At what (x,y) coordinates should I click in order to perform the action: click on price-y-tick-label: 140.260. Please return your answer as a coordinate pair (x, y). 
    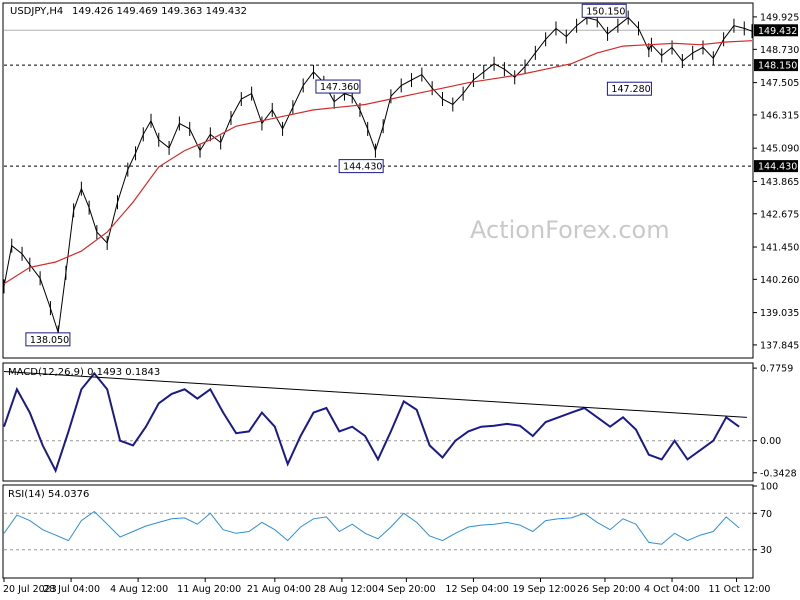
    Looking at the image, I should click on (779, 280).